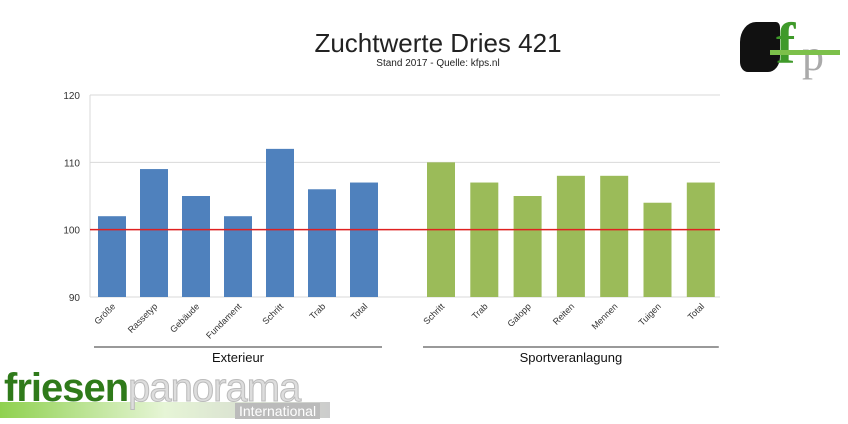 The height and width of the screenshot is (424, 848). What do you see at coordinates (605, 316) in the screenshot?
I see `x-tick-label: Mennen` at bounding box center [605, 316].